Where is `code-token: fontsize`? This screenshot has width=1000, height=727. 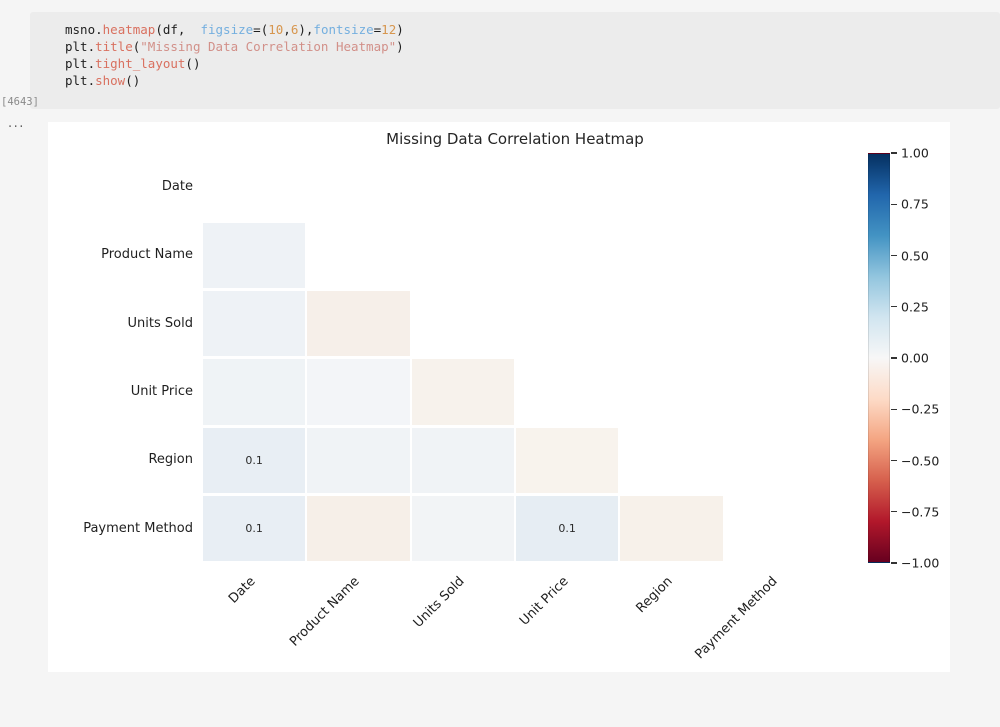
code-token: fontsize is located at coordinates (343, 29).